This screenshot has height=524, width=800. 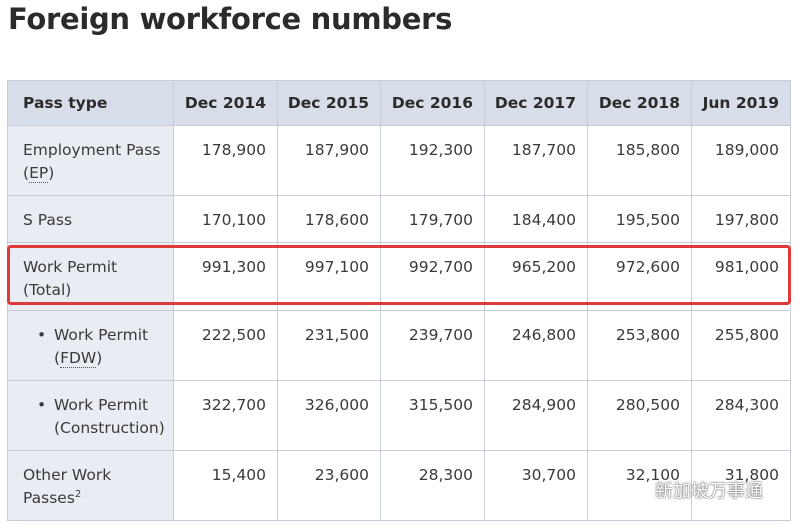 I want to click on cell-value: 246,800, so click(x=536, y=345).